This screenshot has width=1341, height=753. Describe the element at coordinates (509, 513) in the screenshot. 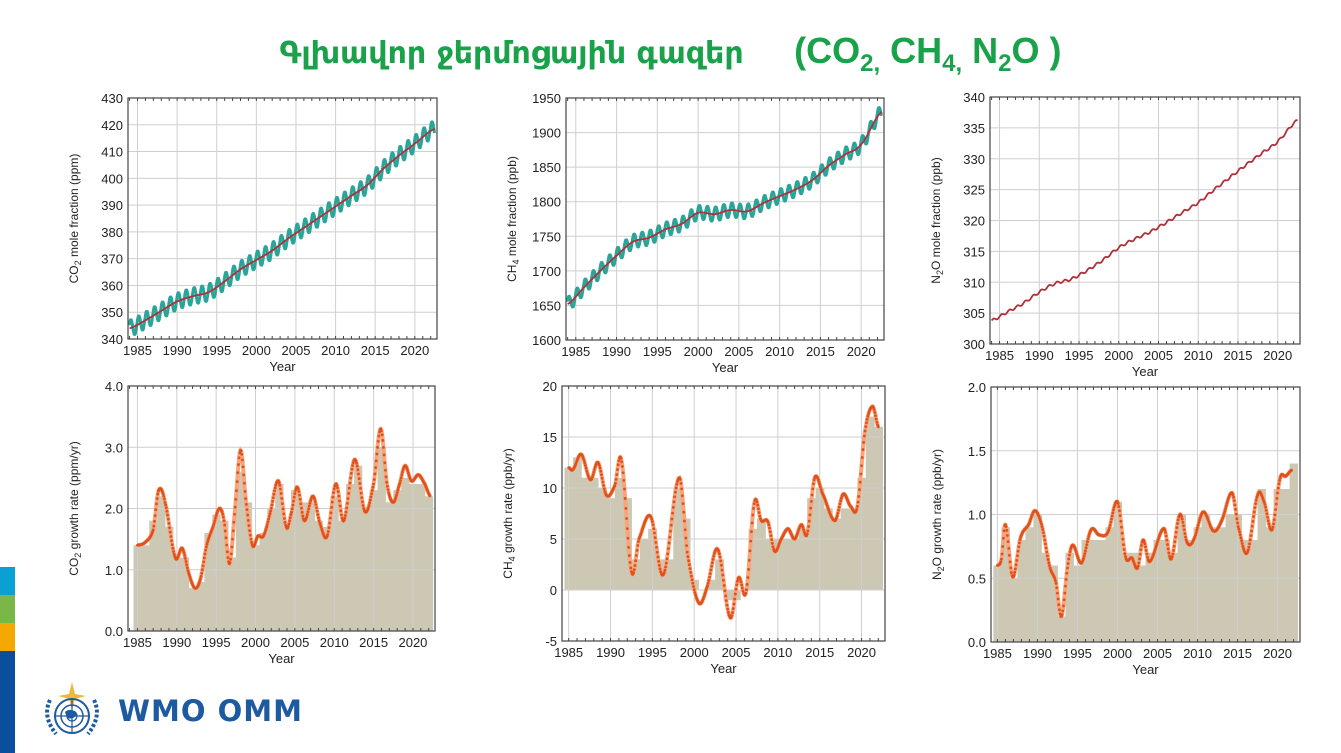

I see `y-axis-label: CH4 growth rate (ppb/yr)` at that location.